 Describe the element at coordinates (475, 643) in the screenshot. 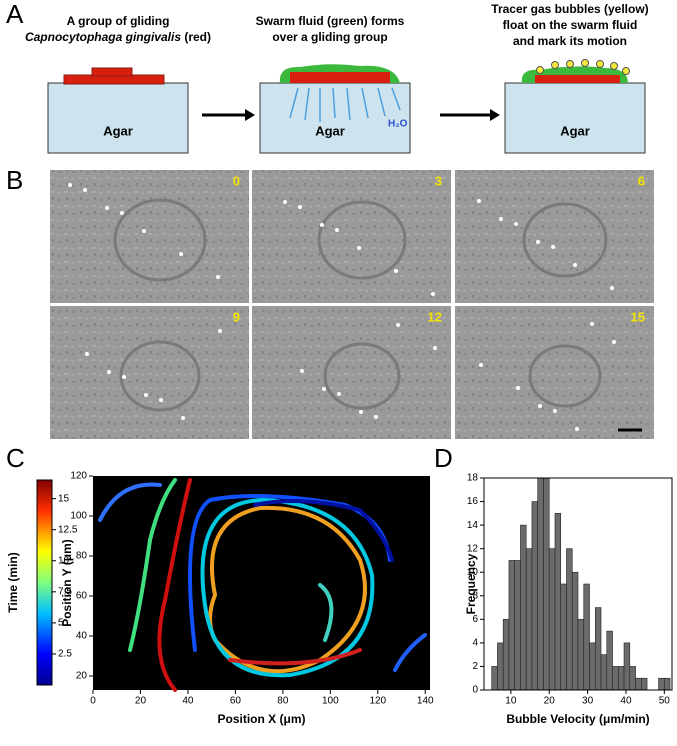

I see `y-tick-label: 4` at that location.